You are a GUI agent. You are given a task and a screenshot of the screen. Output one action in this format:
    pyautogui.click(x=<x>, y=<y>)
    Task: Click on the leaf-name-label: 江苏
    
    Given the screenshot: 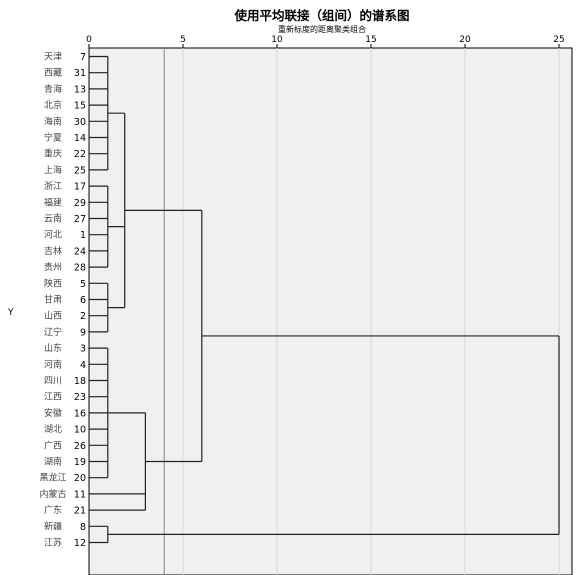 What is the action you would take?
    pyautogui.click(x=53, y=543)
    